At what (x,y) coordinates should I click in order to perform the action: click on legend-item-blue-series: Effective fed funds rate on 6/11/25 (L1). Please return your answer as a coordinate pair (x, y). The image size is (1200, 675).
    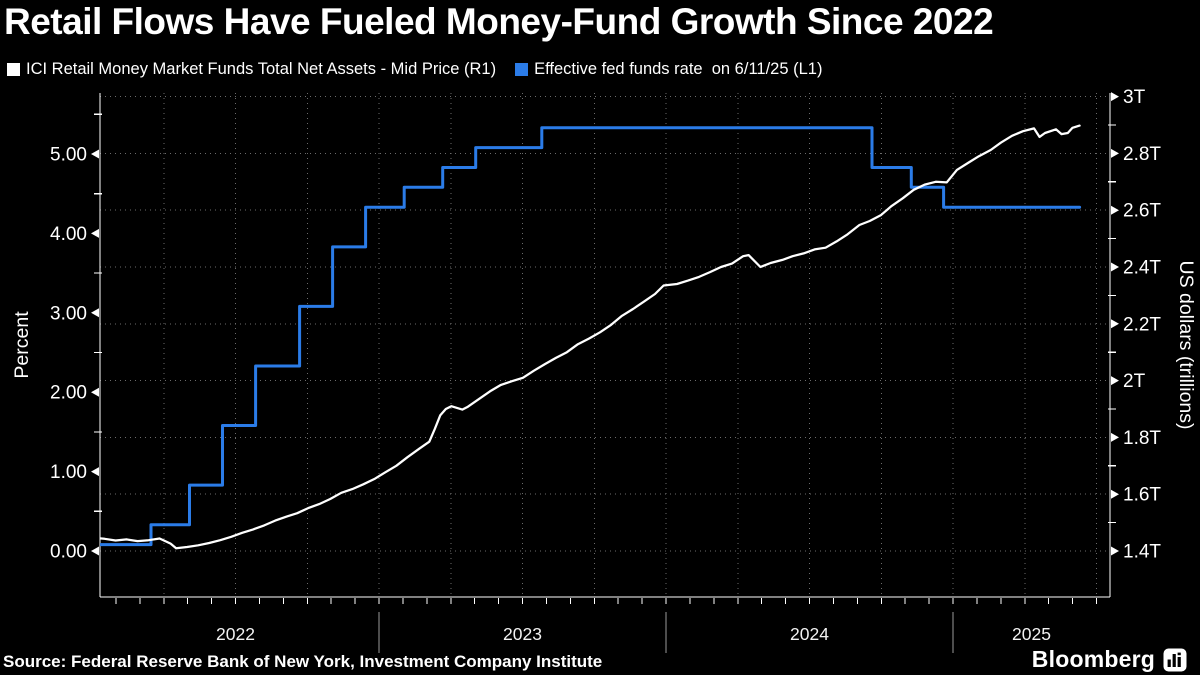
    Looking at the image, I should click on (668, 69).